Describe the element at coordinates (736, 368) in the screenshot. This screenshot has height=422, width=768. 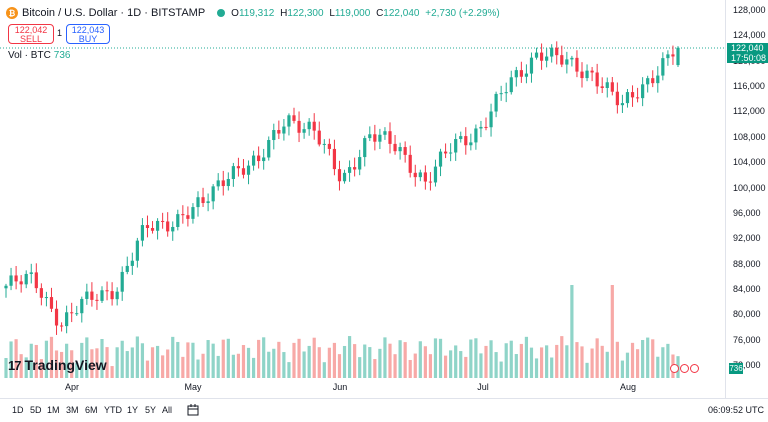
I see `volume-axis-tag: 736` at that location.